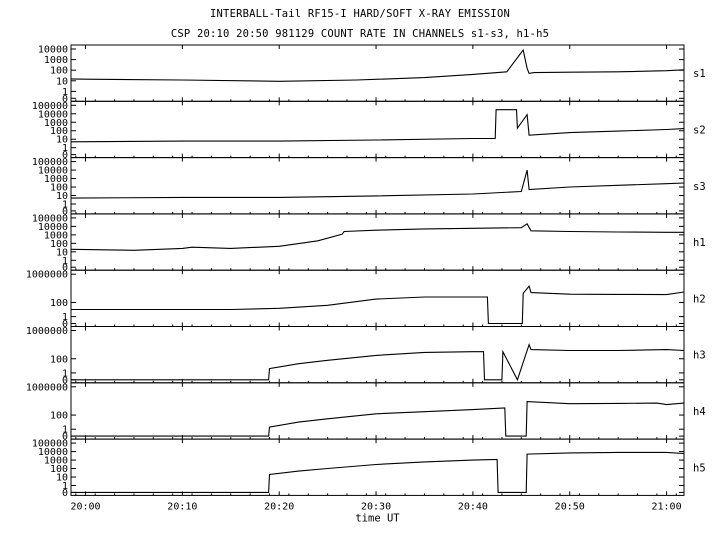 This screenshot has width=720, height=550. I want to click on panel-frame-h2, so click(377, 298).